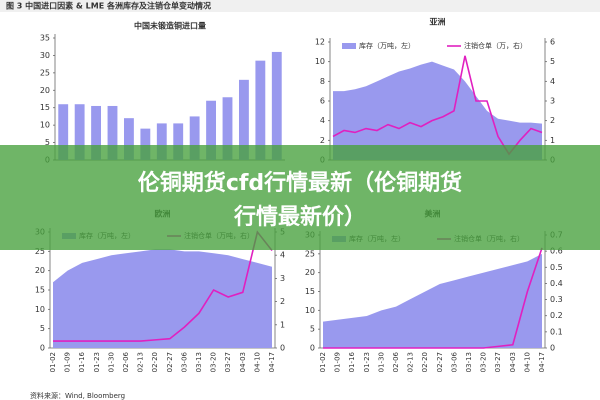  I want to click on figure-title: 图 3 中国进口因素 & LME 各洲库存及注销仓单变动情况, so click(108, 6).